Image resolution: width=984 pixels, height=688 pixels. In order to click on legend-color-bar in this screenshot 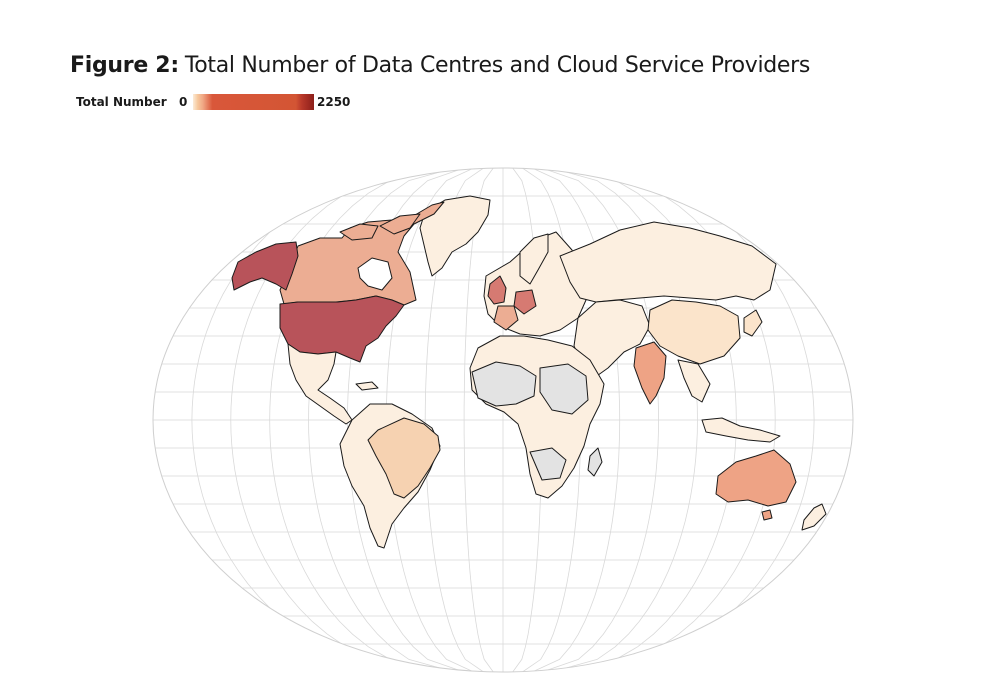, I will do `click(253, 102)`.